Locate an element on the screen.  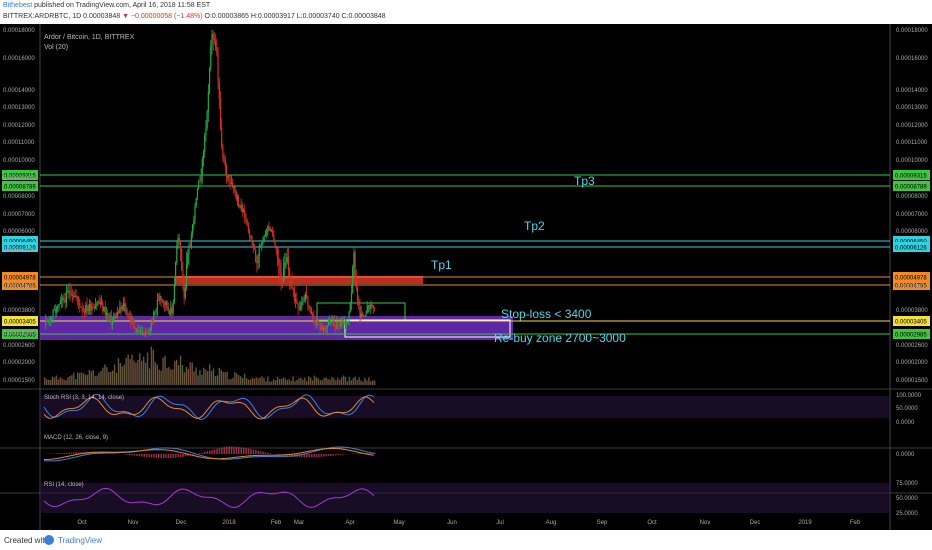
rsi-tick: 25.0000 is located at coordinates (907, 514).